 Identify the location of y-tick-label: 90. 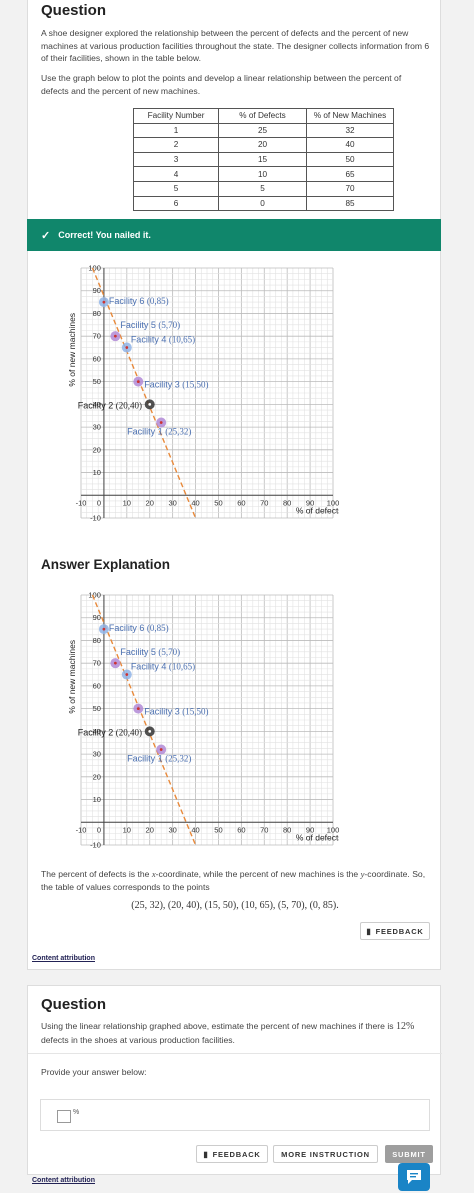
(97, 617).